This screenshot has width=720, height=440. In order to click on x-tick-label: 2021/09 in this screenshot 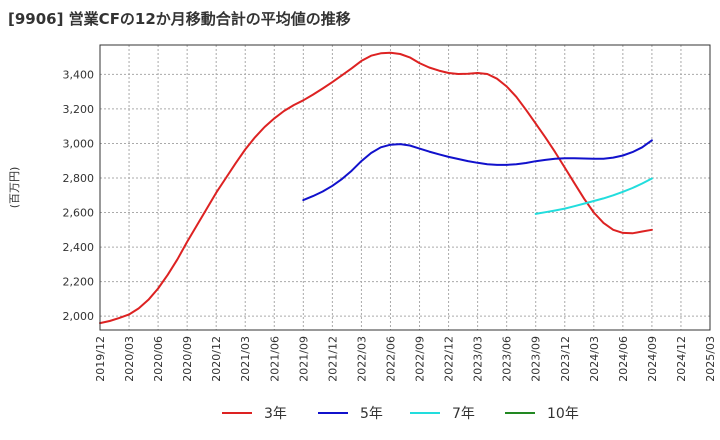, I will do `click(303, 359)`.